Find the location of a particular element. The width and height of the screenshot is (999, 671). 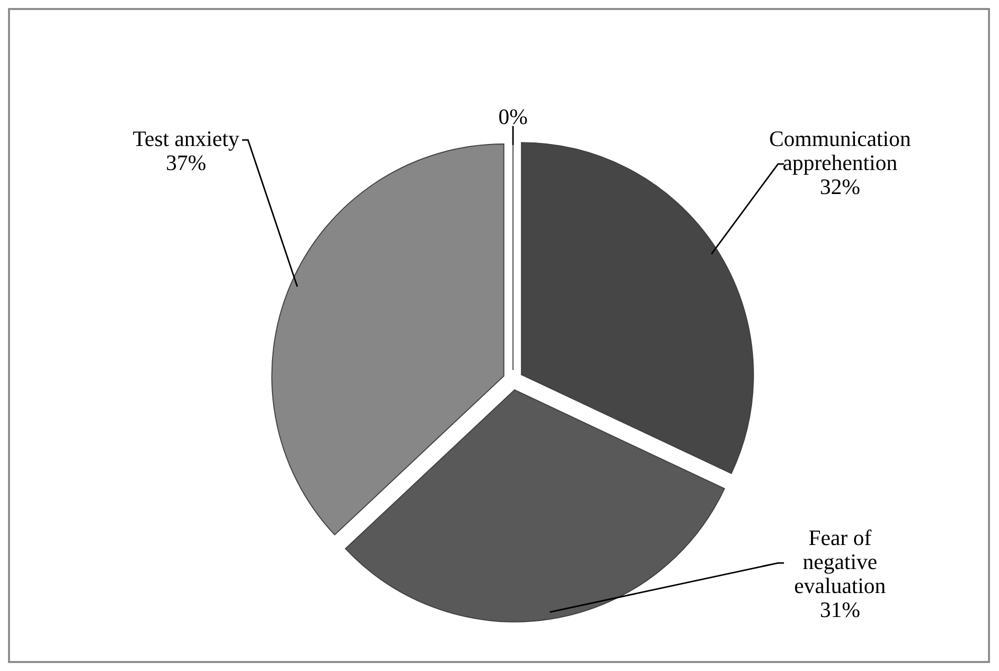

data-label: 32% is located at coordinates (840, 186).